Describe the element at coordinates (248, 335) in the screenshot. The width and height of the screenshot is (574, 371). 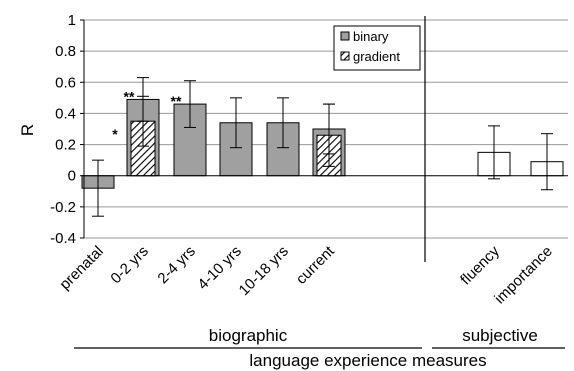
I see `group-label: biographic` at that location.